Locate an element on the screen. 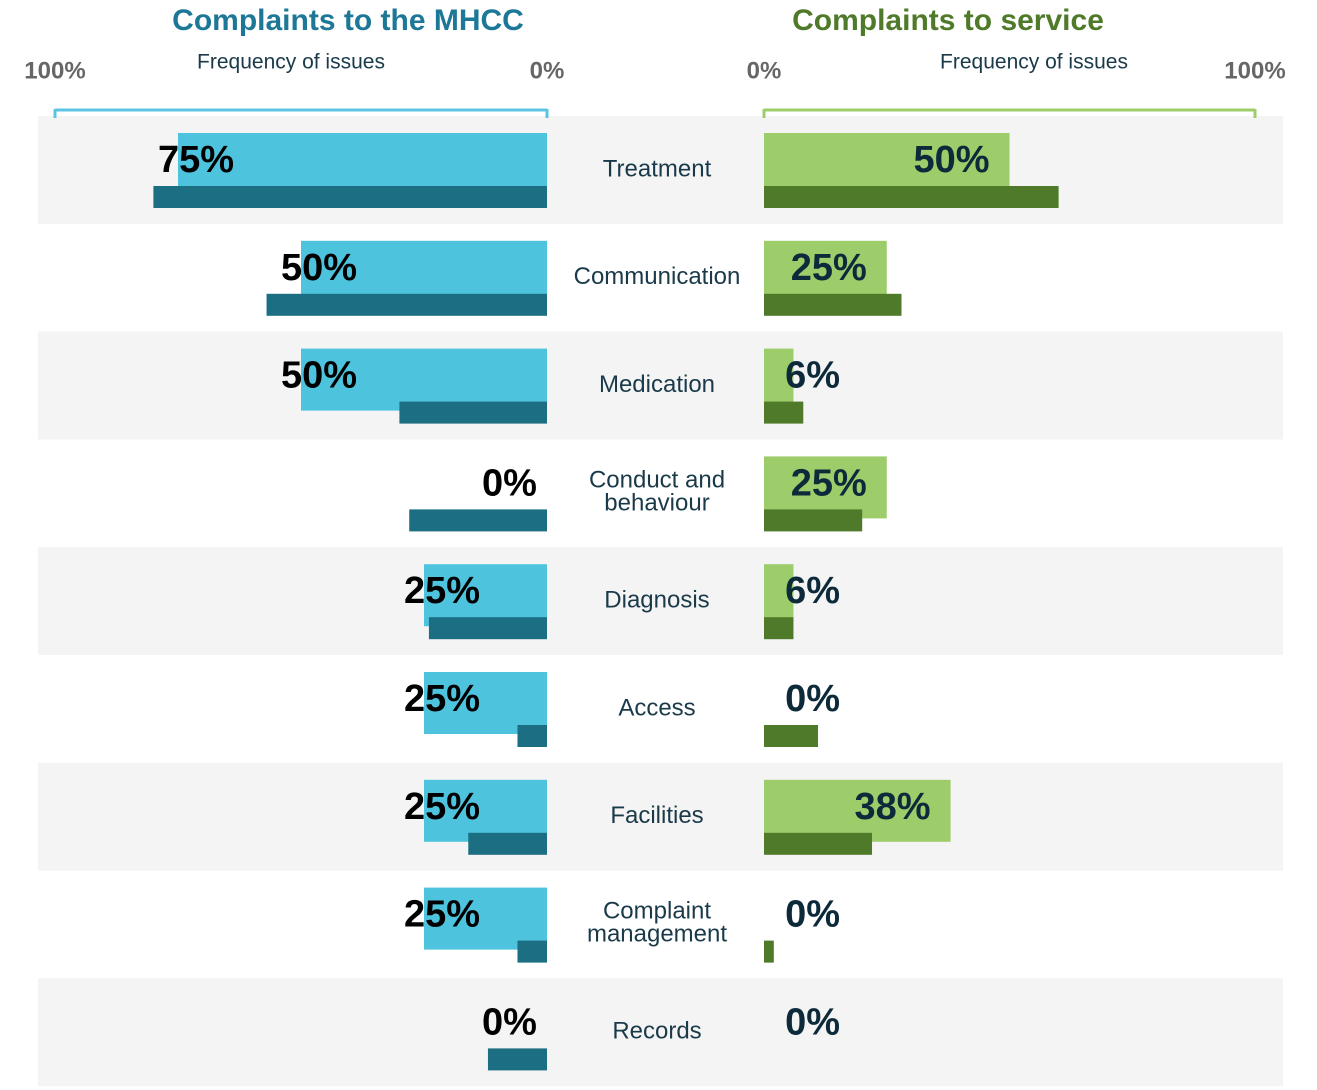 This screenshot has height=1090, width=1317. category-label: Facilities is located at coordinates (656, 815).